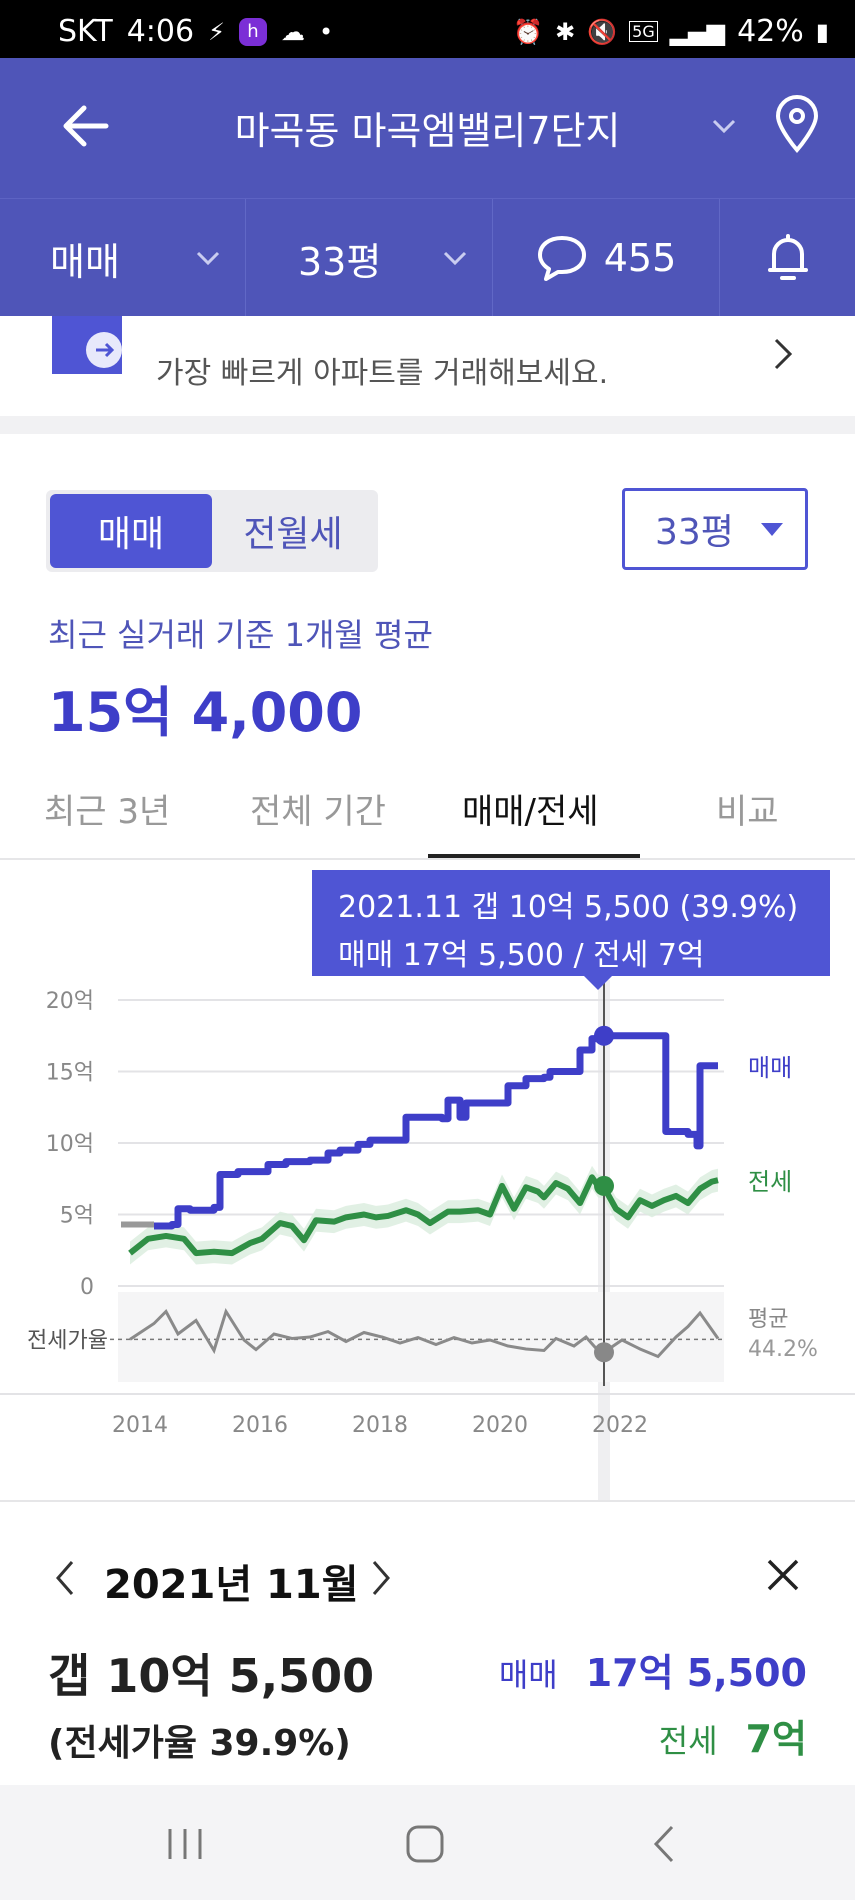 The width and height of the screenshot is (855, 1900). What do you see at coordinates (185, 1844) in the screenshot?
I see `recent-apps-icon` at bounding box center [185, 1844].